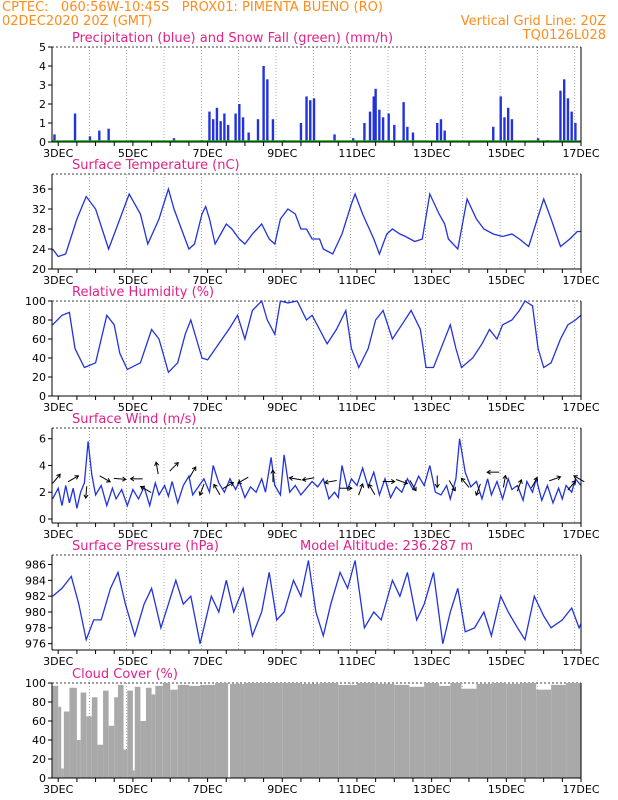 The height and width of the screenshot is (800, 618). What do you see at coordinates (77, 21) in the screenshot?
I see `header-date: 02DEC2020 20Z (GMT)` at bounding box center [77, 21].